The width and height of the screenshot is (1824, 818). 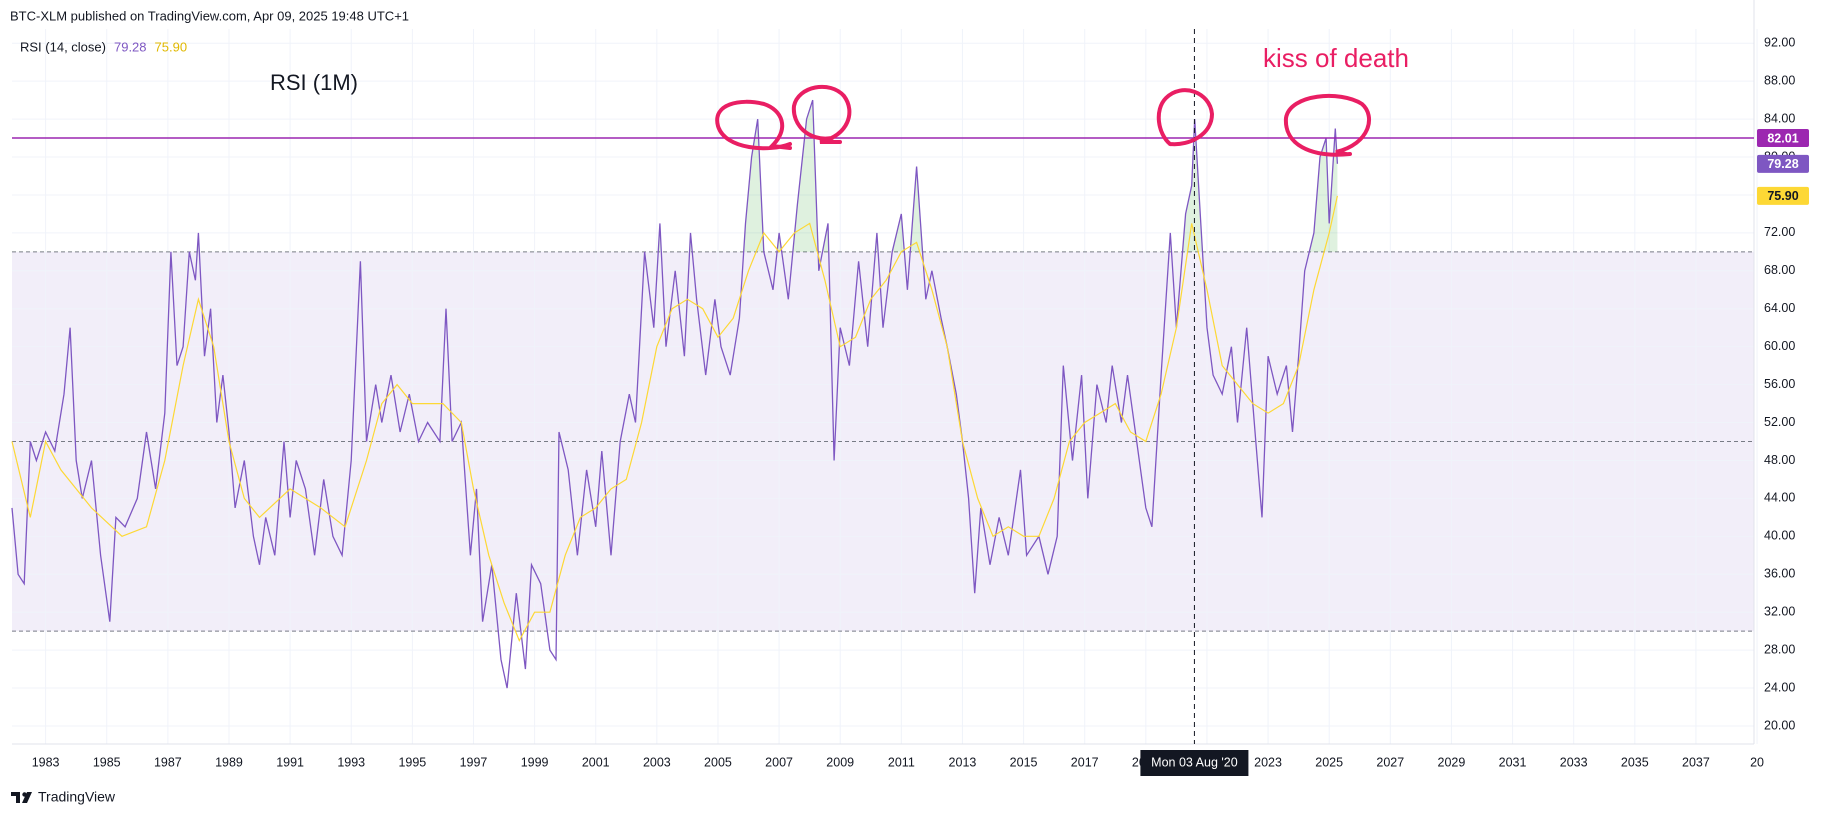 What do you see at coordinates (1779, 725) in the screenshot?
I see `y-tick-label: 20.00` at bounding box center [1779, 725].